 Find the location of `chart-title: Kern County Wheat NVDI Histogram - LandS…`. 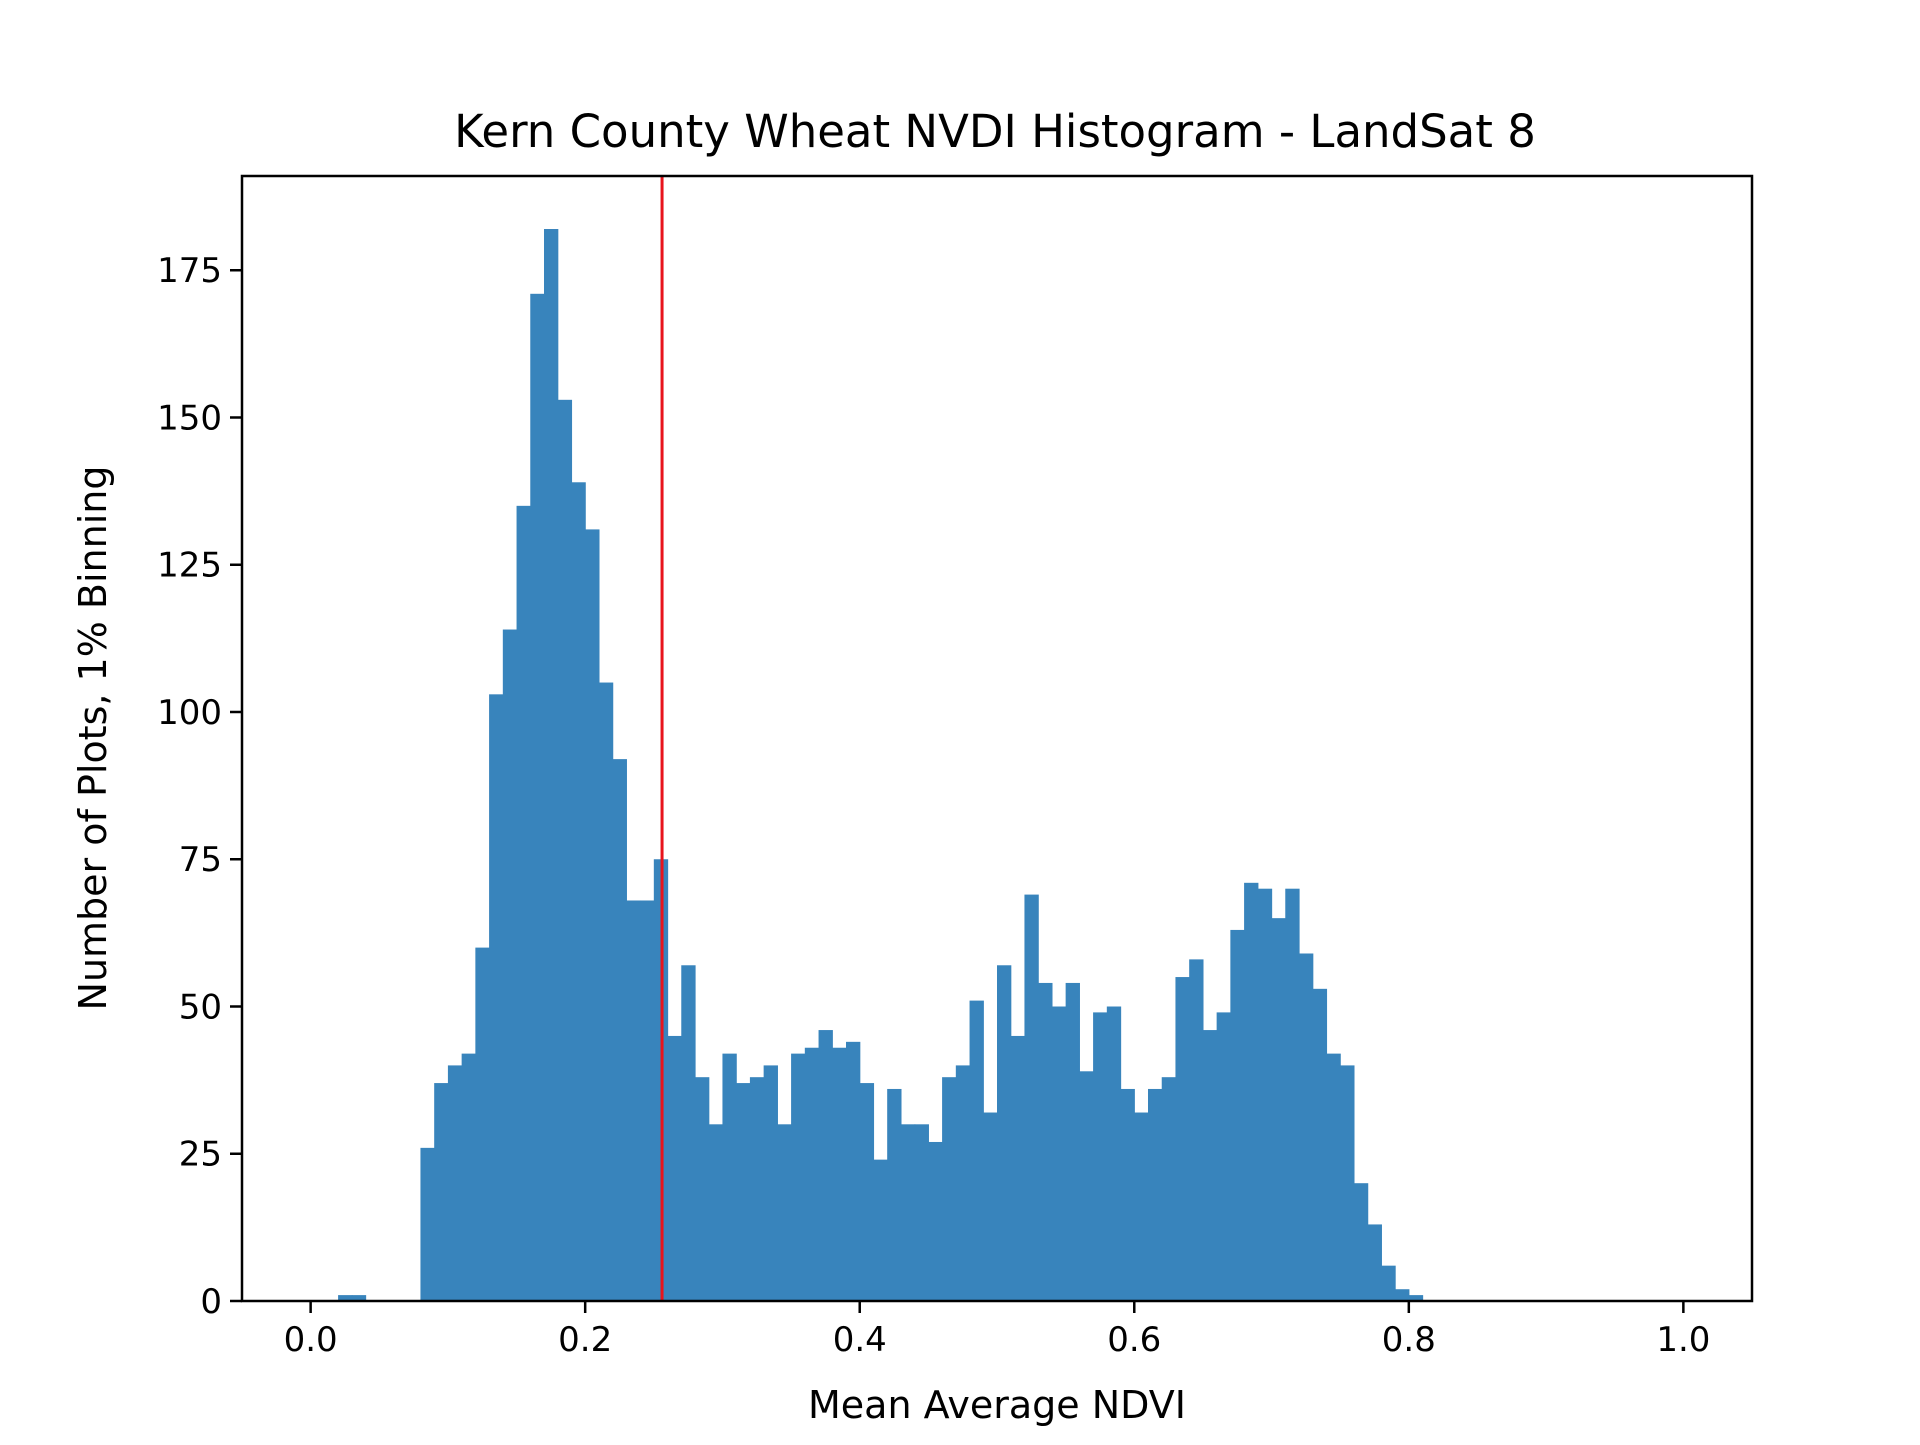

chart-title: Kern County Wheat NVDI Histogram - LandS… is located at coordinates (995, 131).